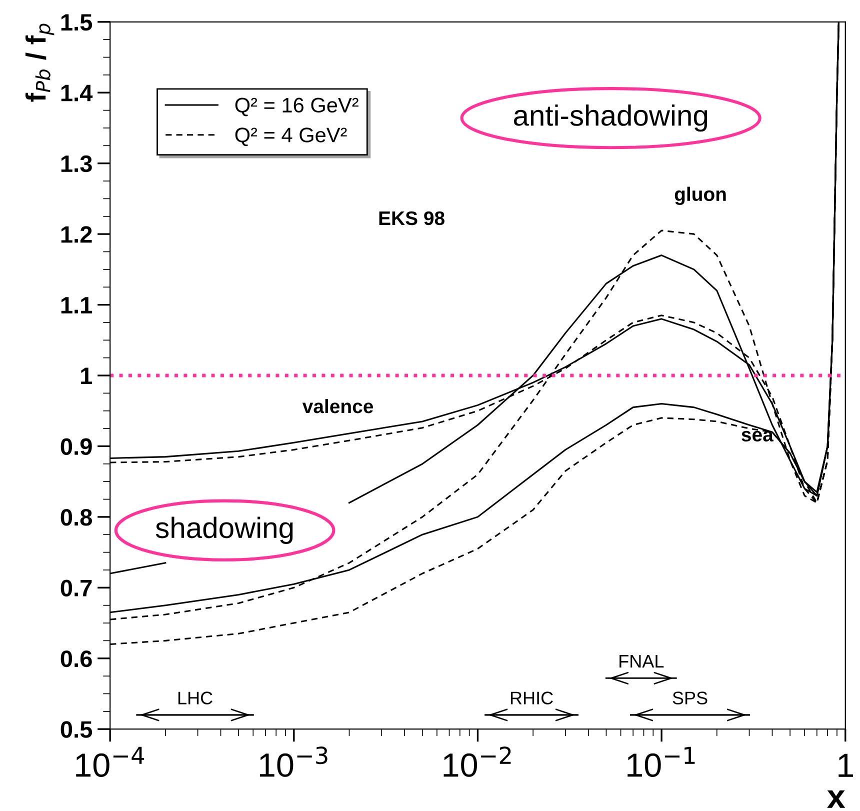  I want to click on annotation: EKS 98, so click(411, 218).